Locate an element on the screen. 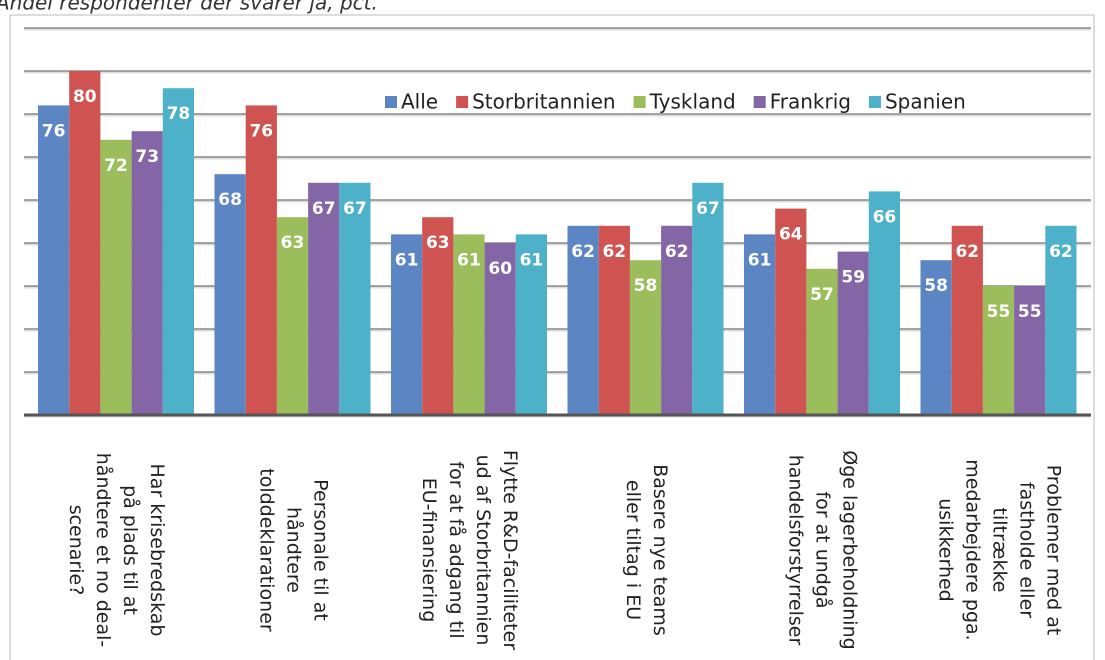 This screenshot has height=660, width=1105. value-label: 60 is located at coordinates (500, 269).